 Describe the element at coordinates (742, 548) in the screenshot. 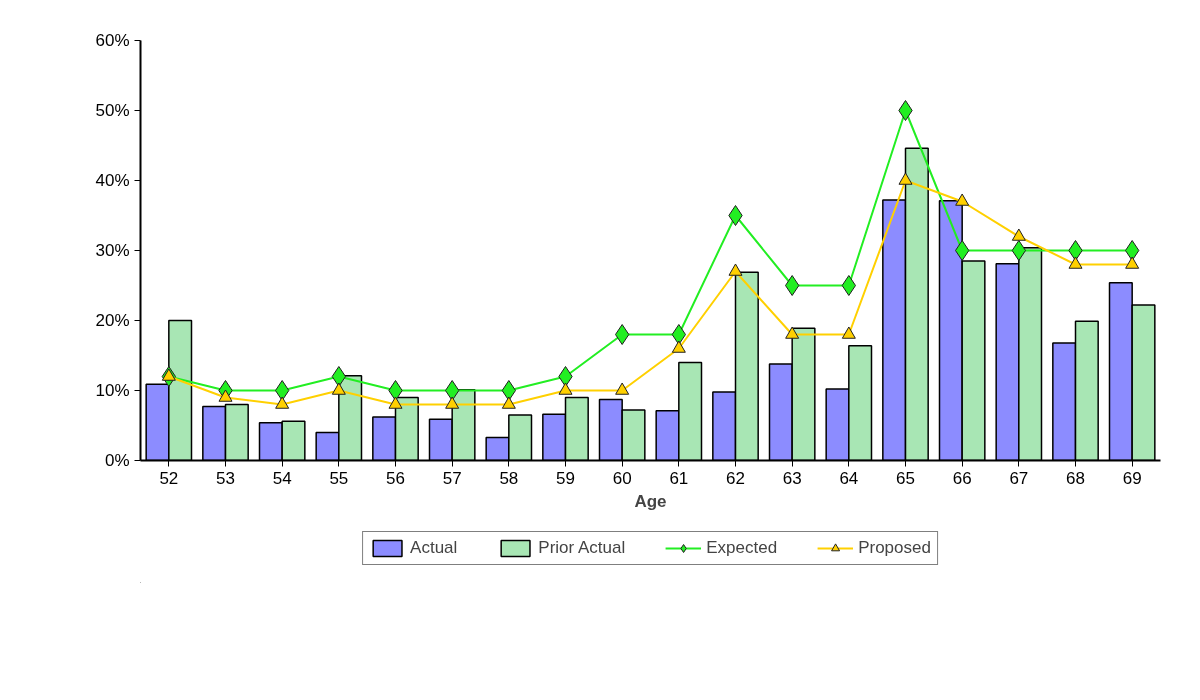

I see `legend-label: Expected` at that location.